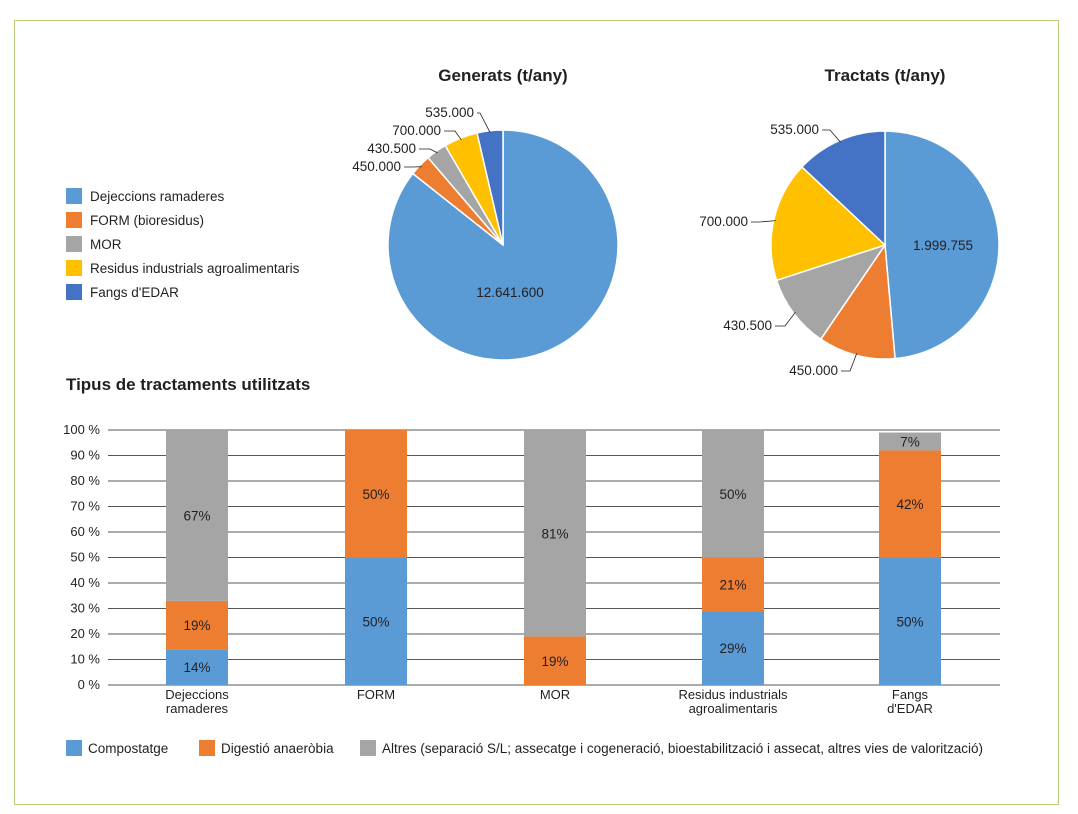 Image resolution: width=1078 pixels, height=814 pixels. Describe the element at coordinates (831, 292) in the screenshot. I see `pie-slice-mor` at that location.